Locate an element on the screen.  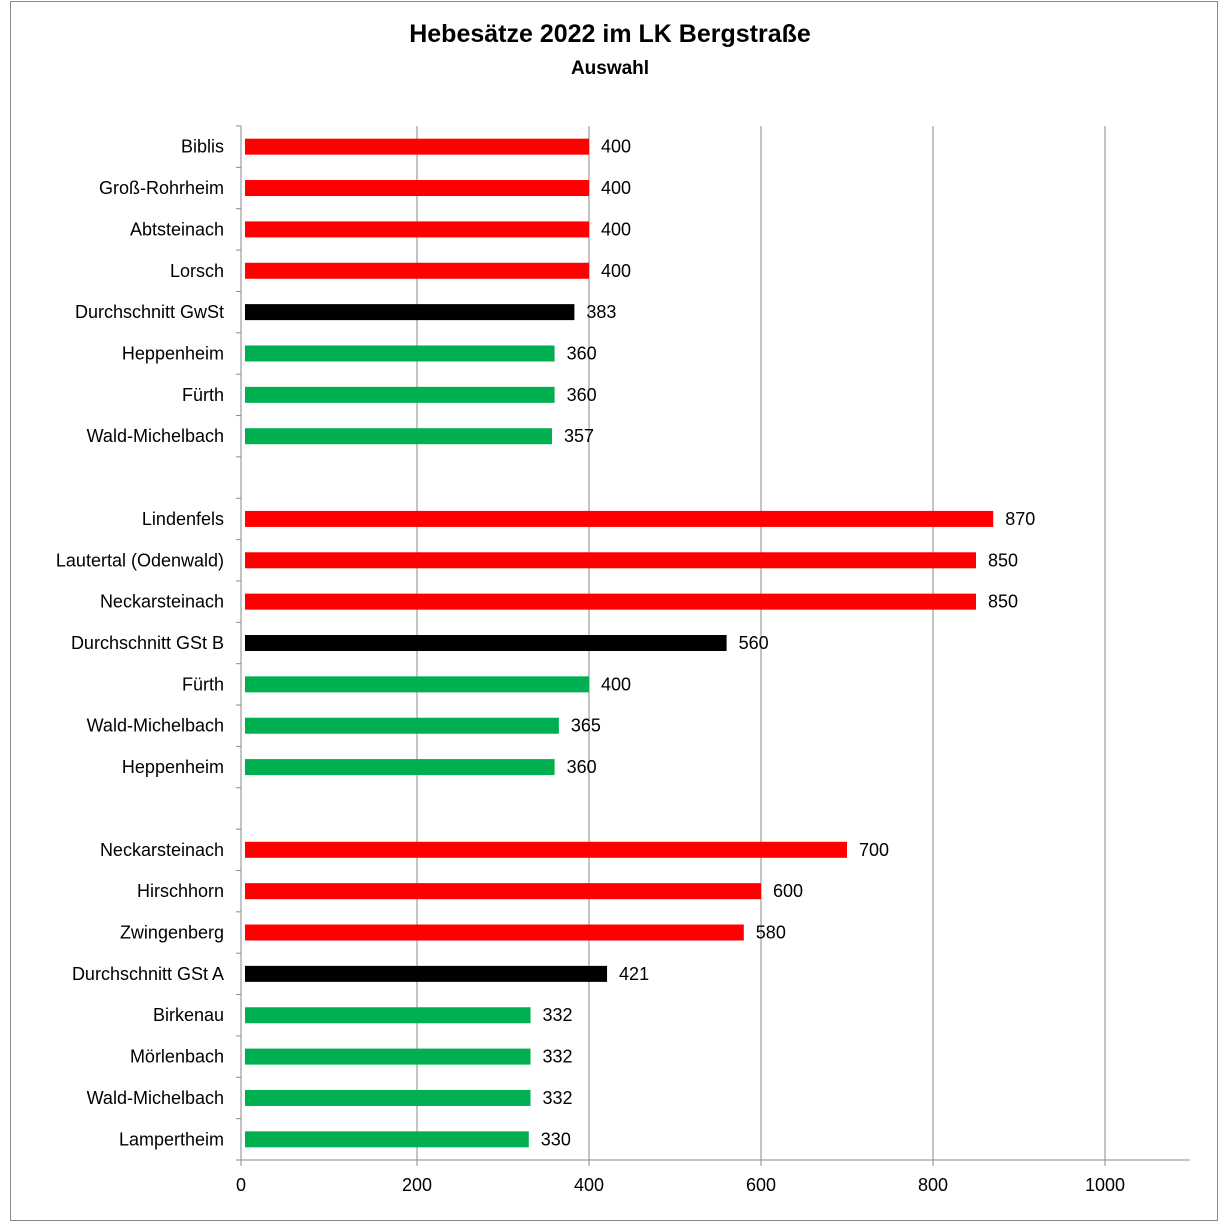
category-label: Durchschnitt GSt A is located at coordinates (148, 974).